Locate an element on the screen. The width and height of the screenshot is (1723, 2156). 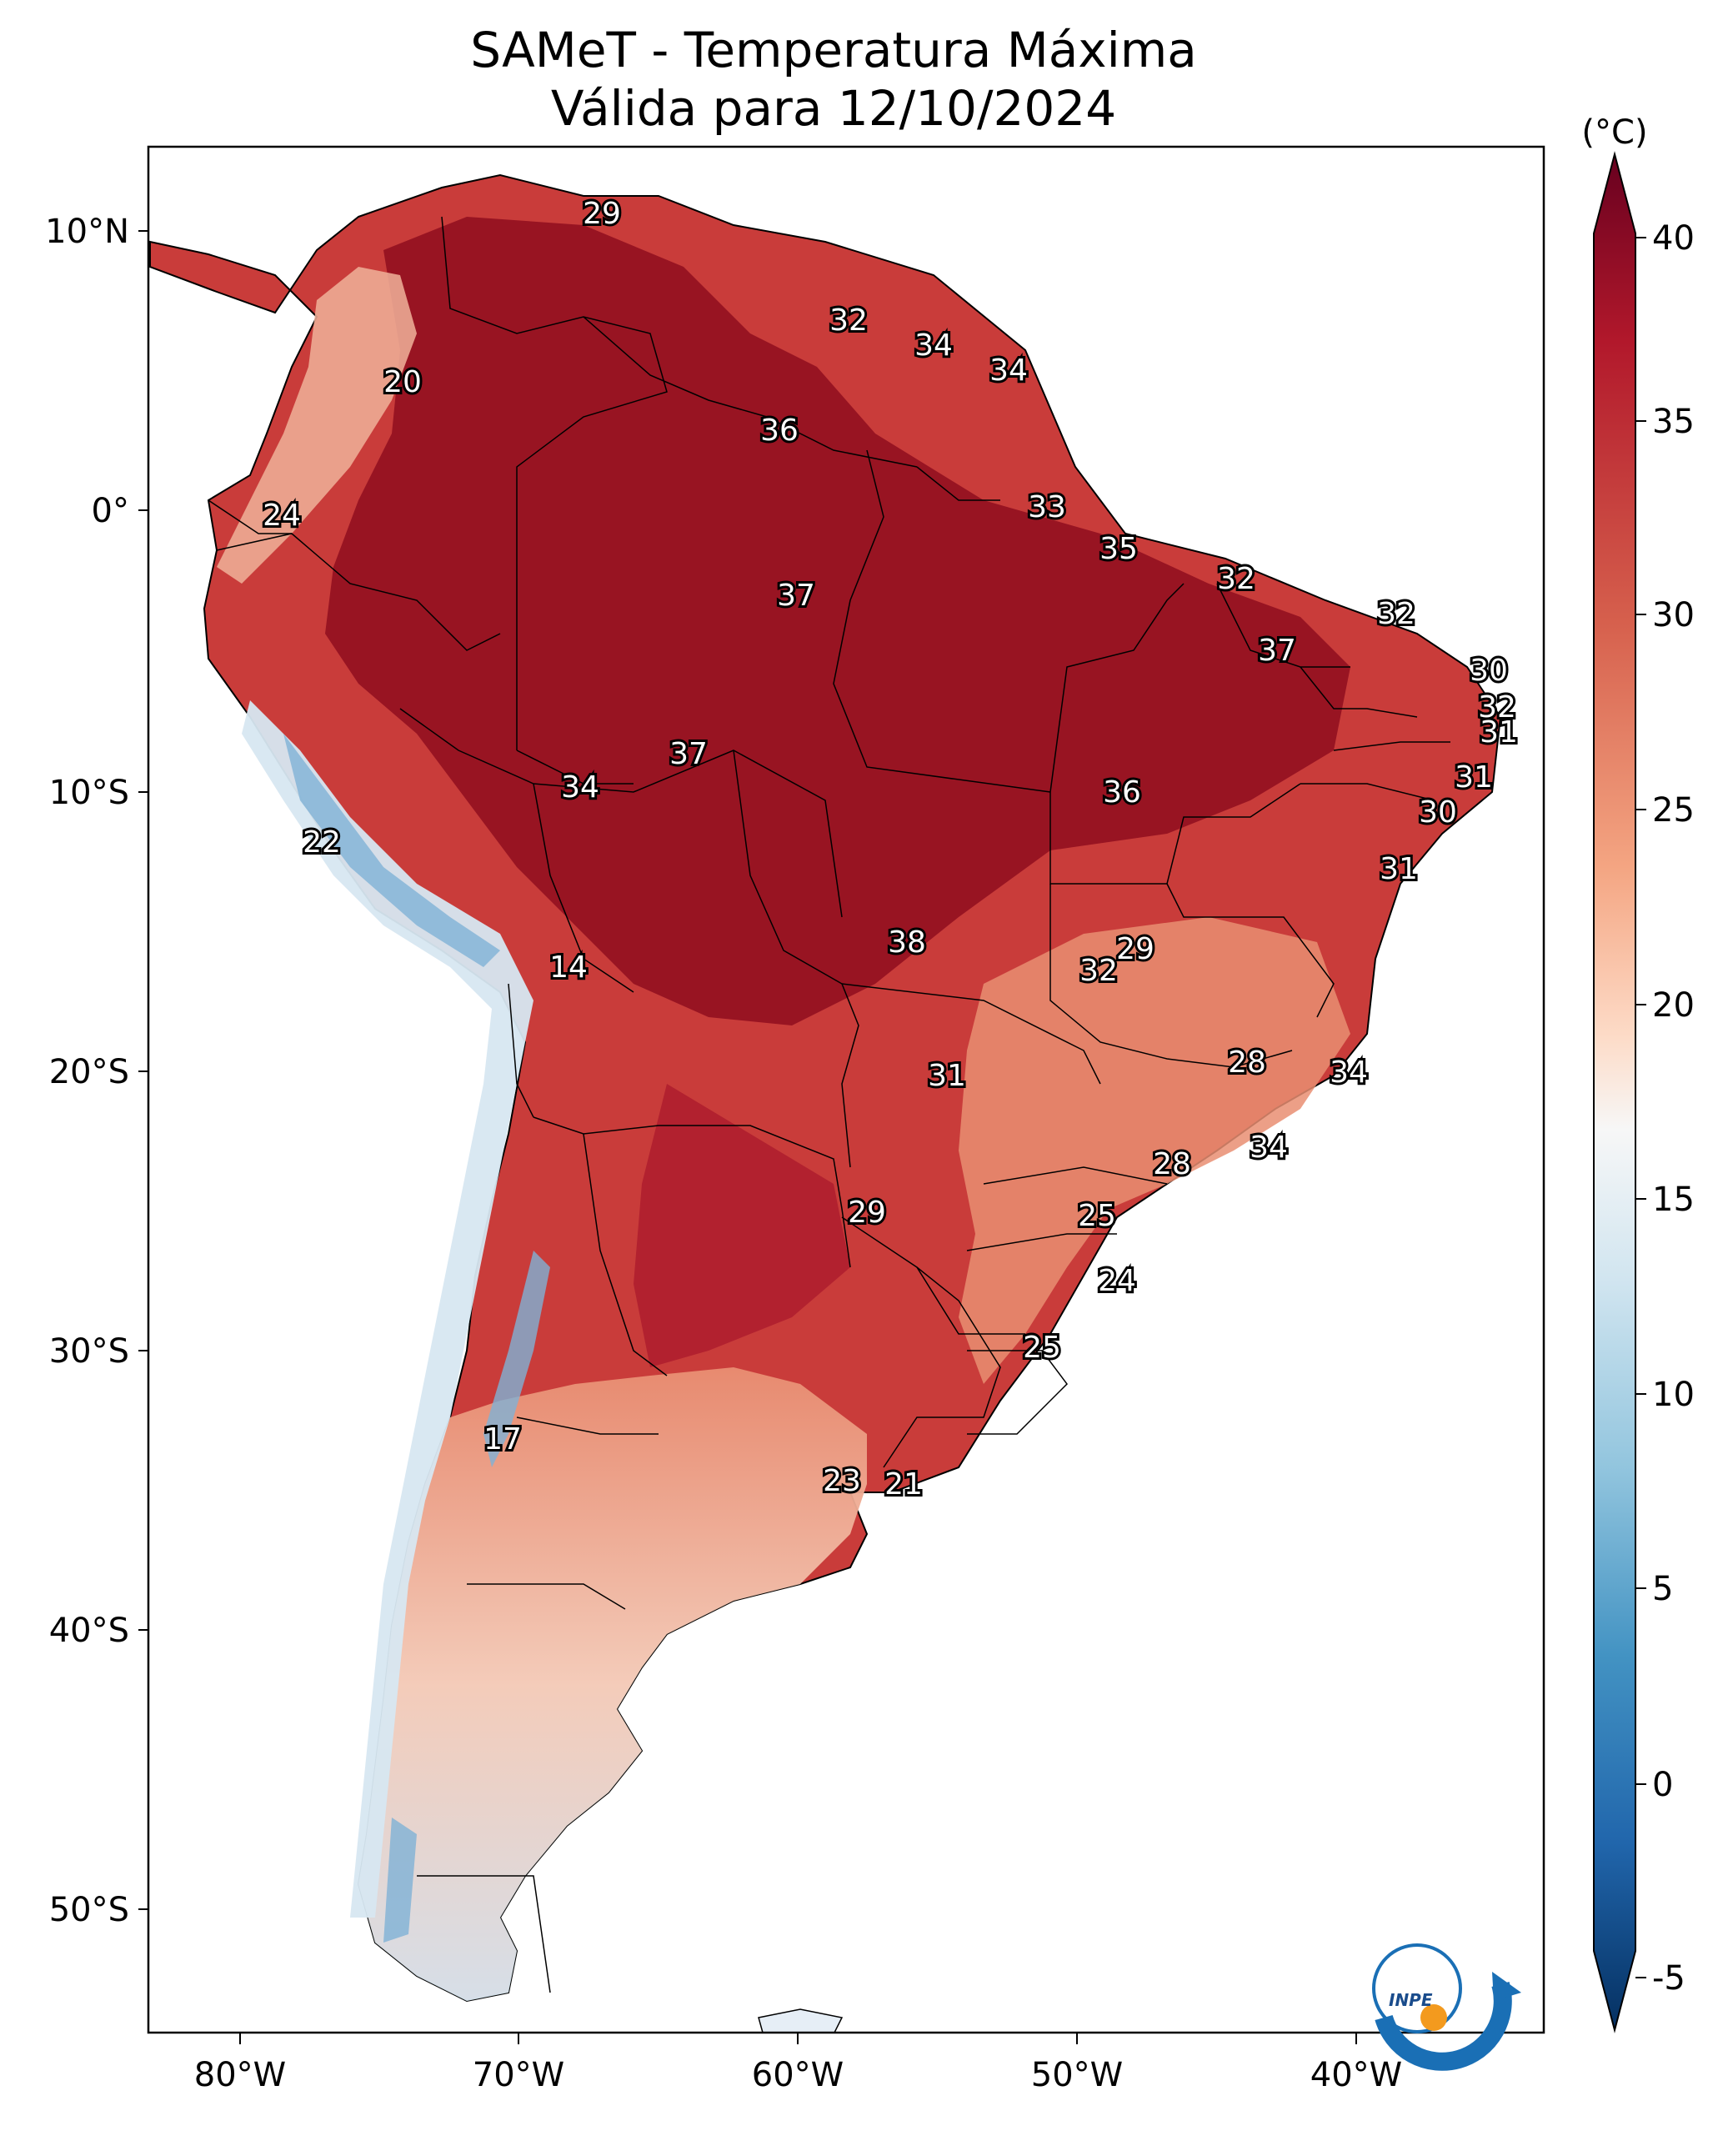
lat-tick-label: 0° is located at coordinates (110, 511).